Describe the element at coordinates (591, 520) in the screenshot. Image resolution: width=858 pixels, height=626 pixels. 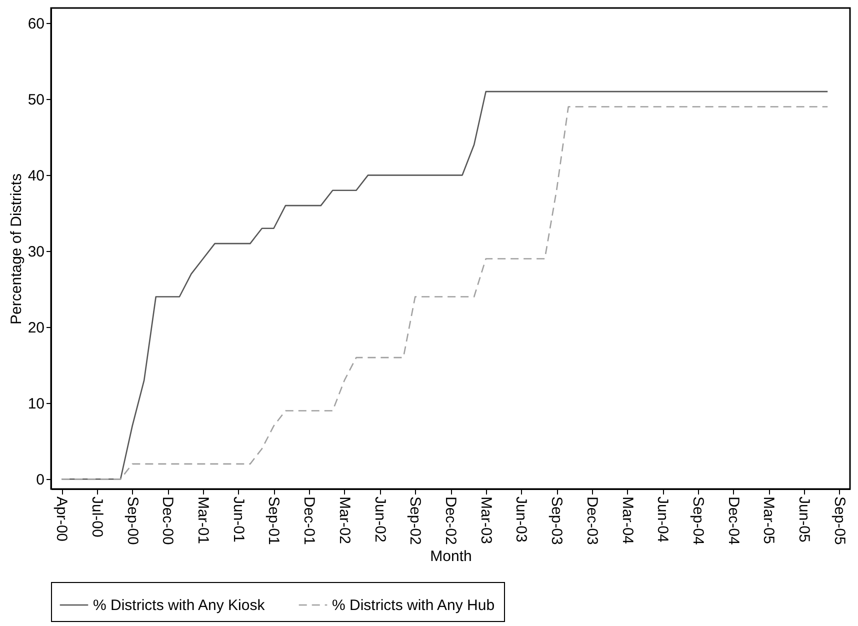
I see `x-tick-label: Dec-03` at that location.